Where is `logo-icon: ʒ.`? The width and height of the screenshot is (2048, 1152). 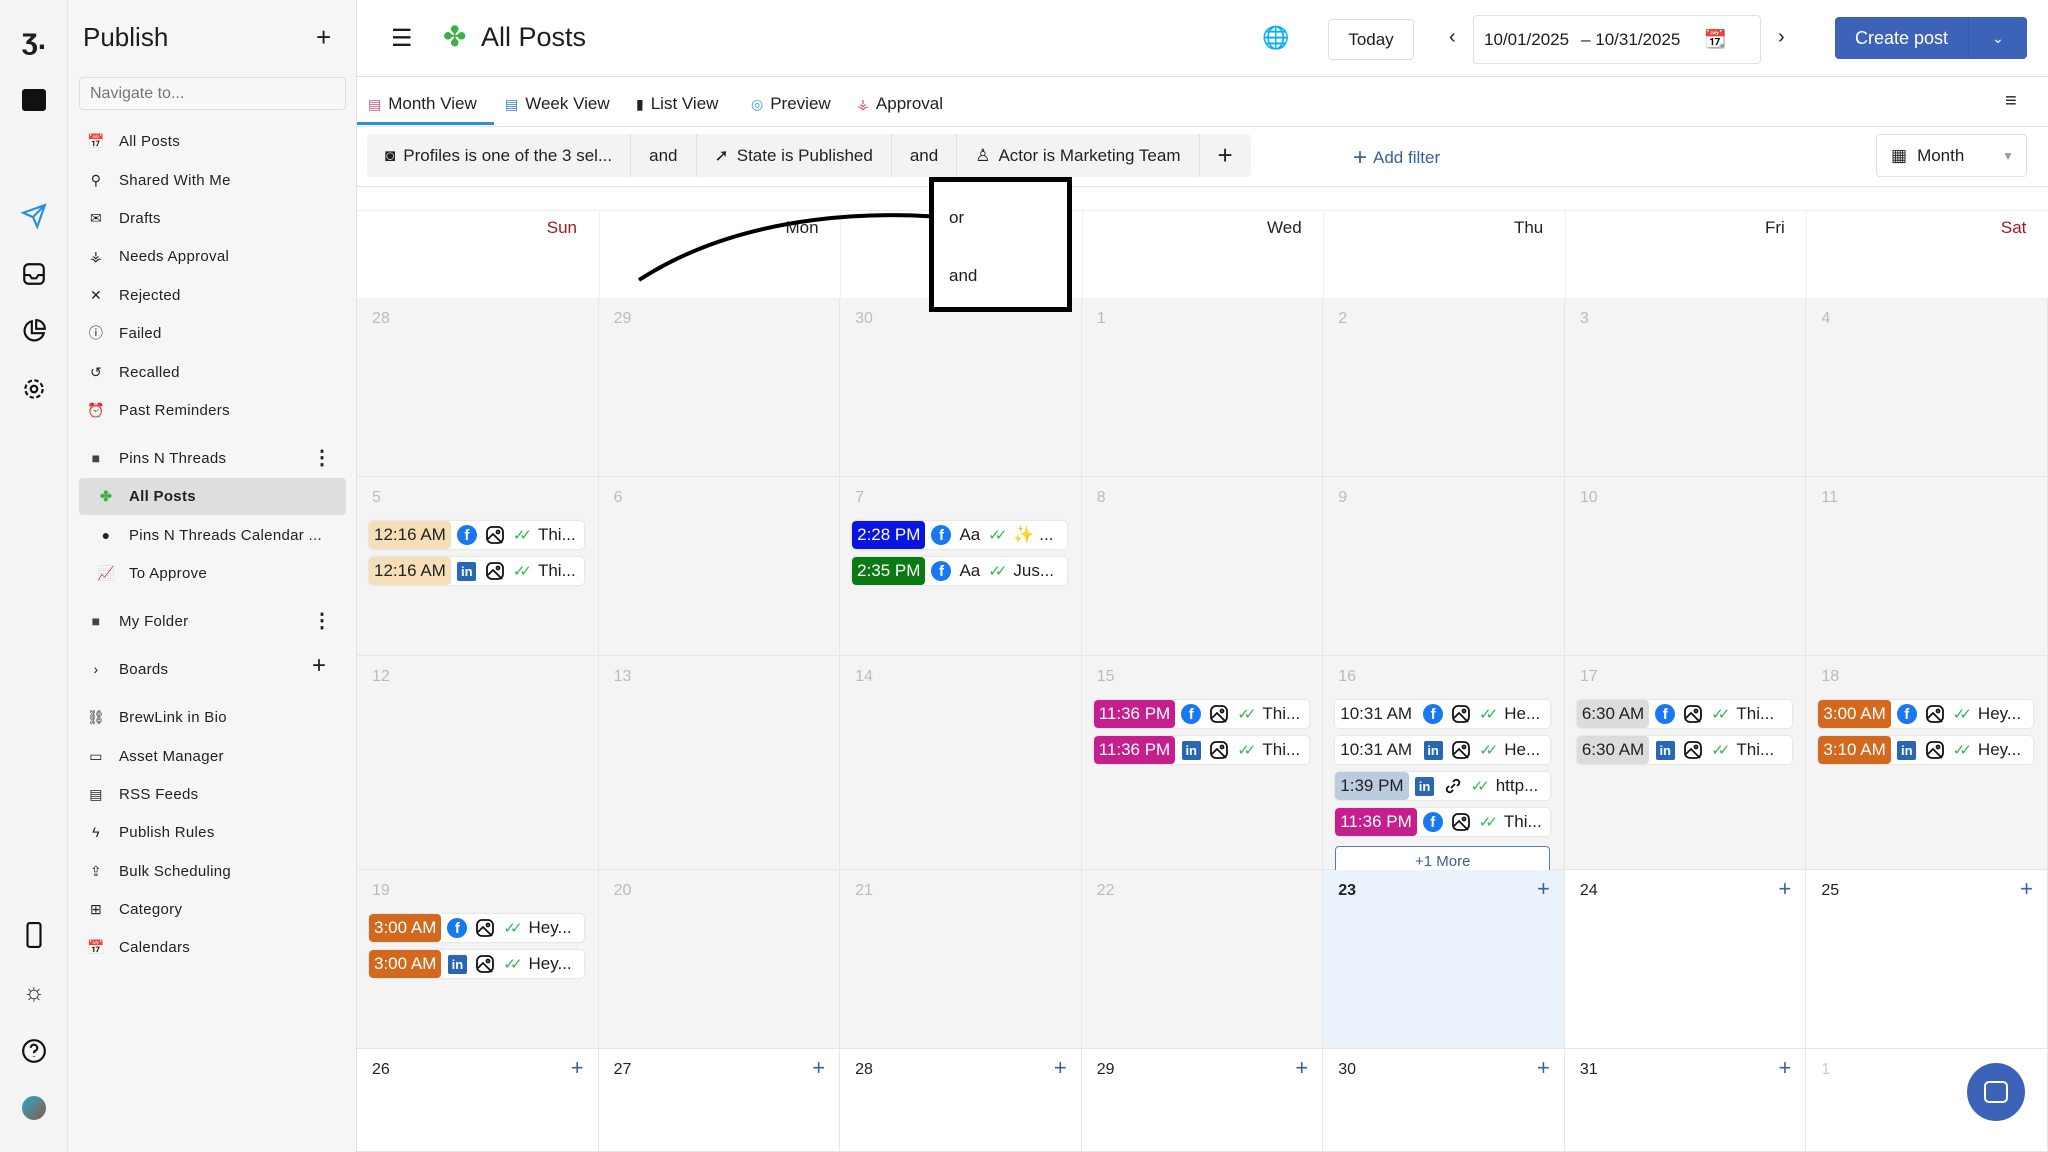 logo-icon: ʒ. is located at coordinates (34, 39).